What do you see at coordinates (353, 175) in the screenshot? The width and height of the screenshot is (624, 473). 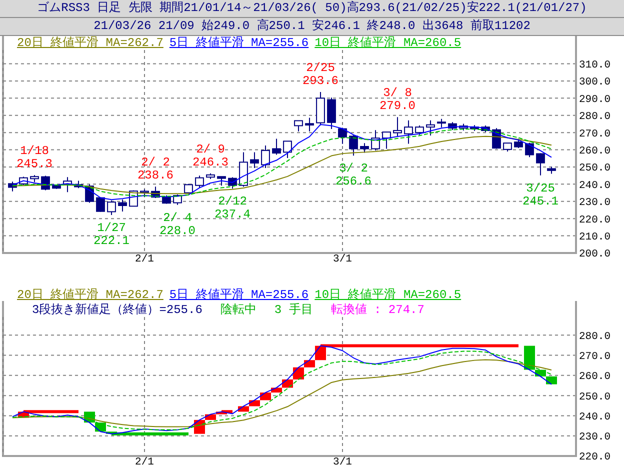 I see `annotation: 3/ 2 256.6` at bounding box center [353, 175].